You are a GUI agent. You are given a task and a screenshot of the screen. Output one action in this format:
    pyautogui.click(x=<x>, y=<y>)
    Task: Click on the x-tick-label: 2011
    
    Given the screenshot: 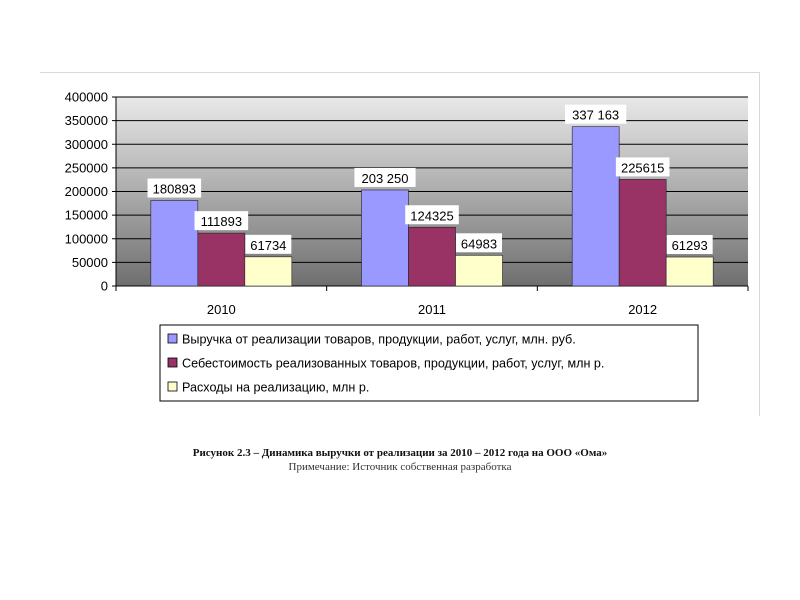 What is the action you would take?
    pyautogui.click(x=432, y=309)
    